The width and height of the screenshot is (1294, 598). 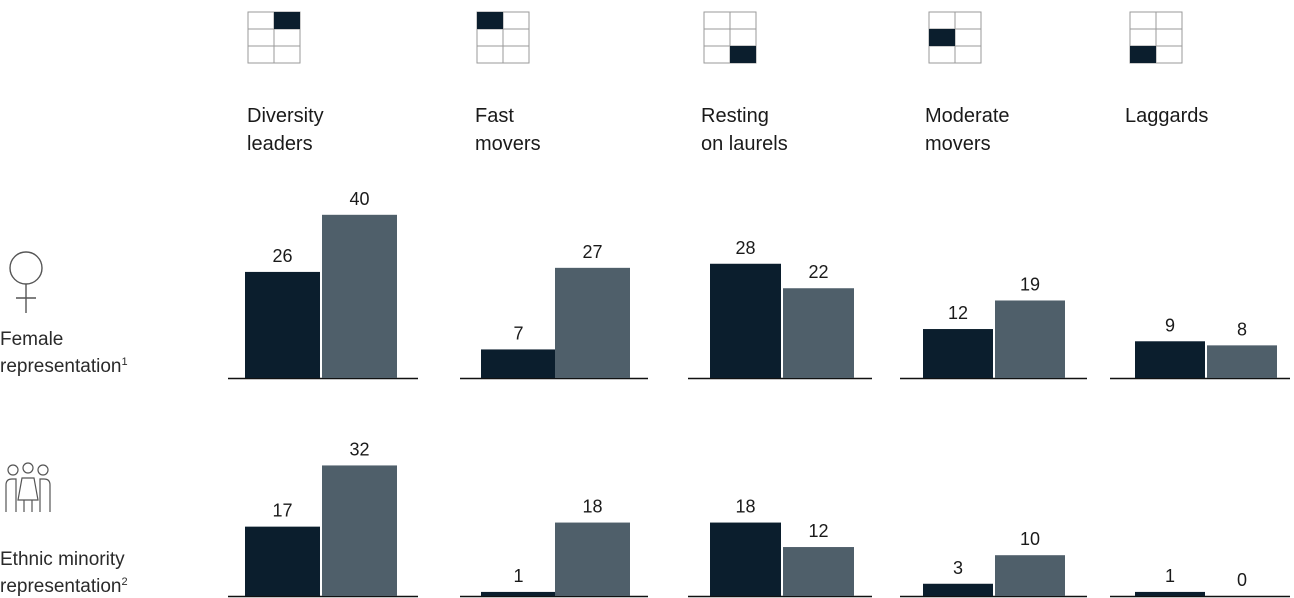 I want to click on row-label-ethnic: Ethnic minority representation2, so click(x=64, y=573).